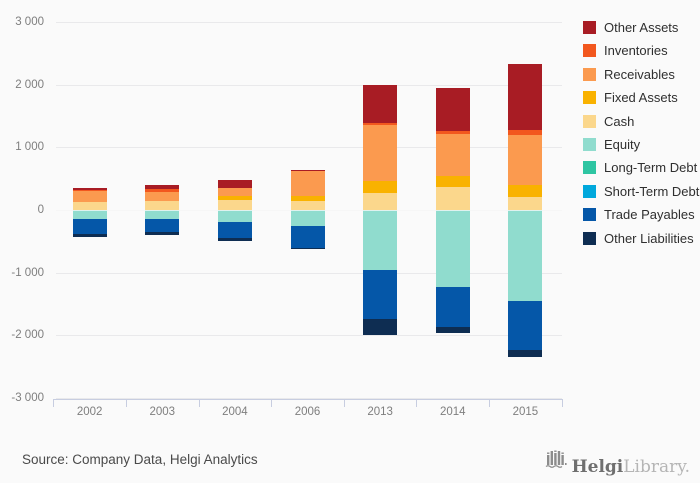  Describe the element at coordinates (162, 197) in the screenshot. I see `bar-2003-receivables` at that location.